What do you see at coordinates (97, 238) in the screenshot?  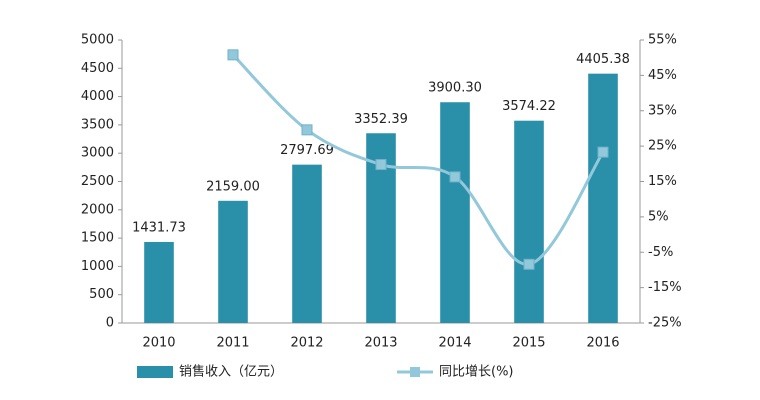 I see `y-tick-label: 1500` at bounding box center [97, 238].